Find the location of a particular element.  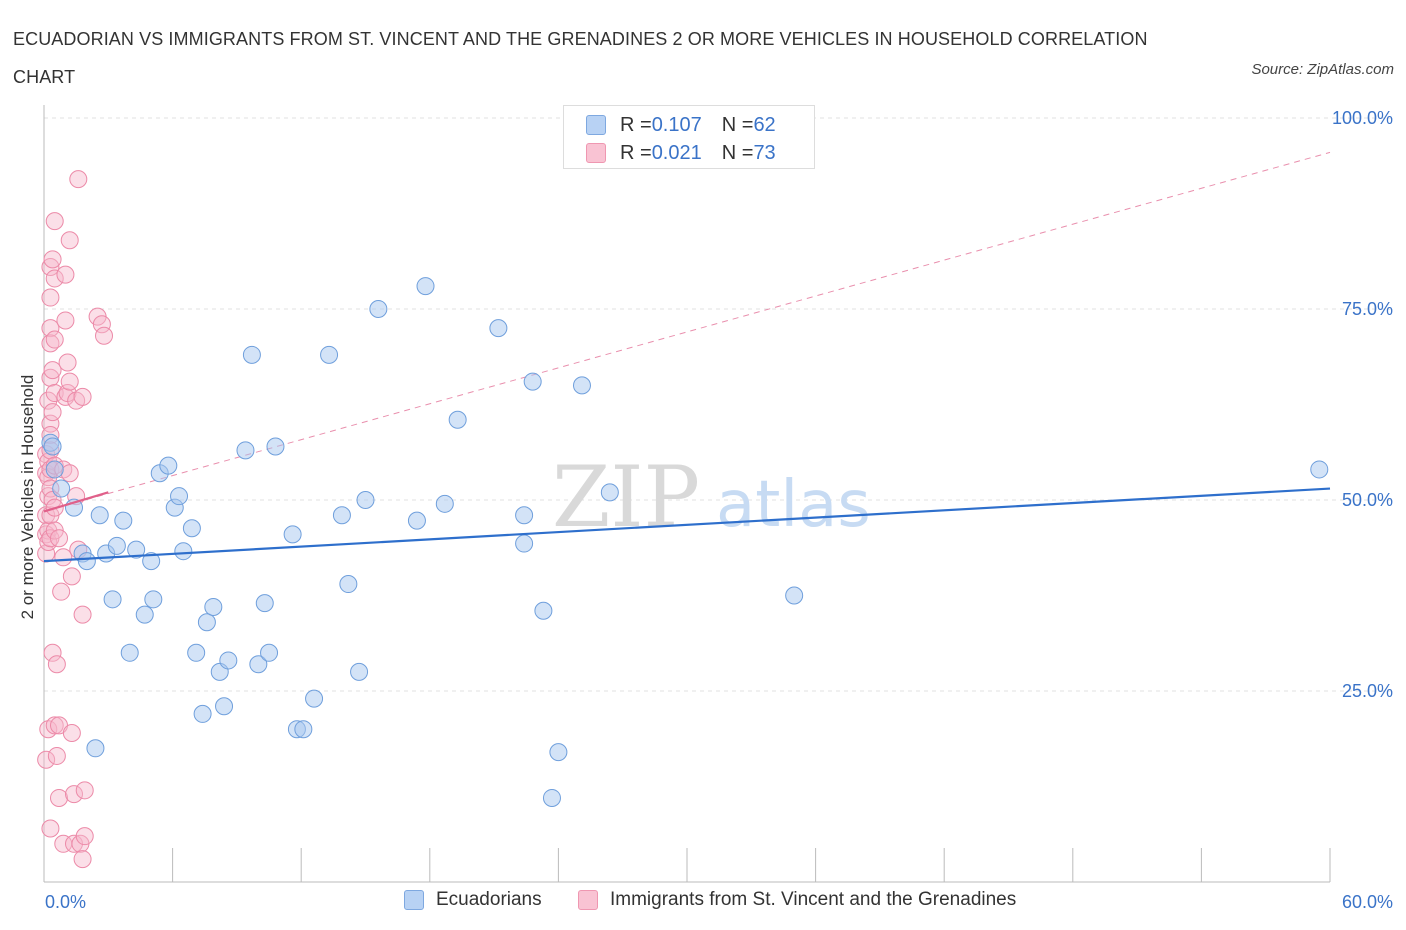

legend-r-value-1: 0.107 is located at coordinates (676, 124).